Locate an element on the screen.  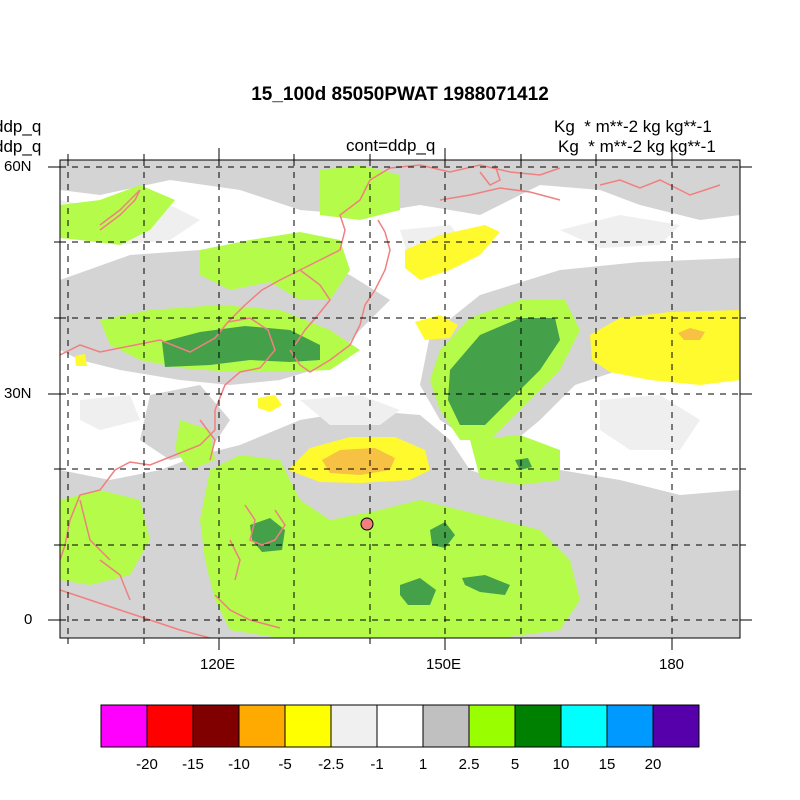
colorbar-label: -20 is located at coordinates (147, 764).